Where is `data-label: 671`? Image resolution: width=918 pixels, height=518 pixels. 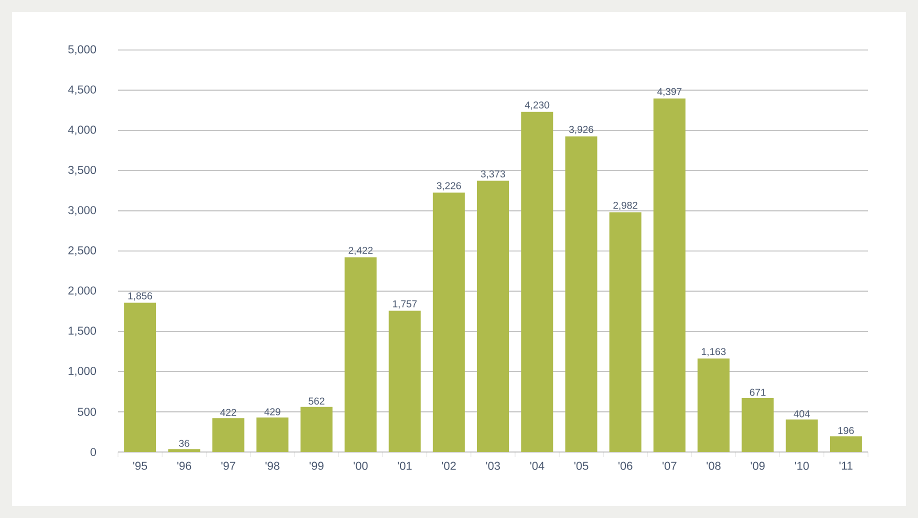
data-label: 671 is located at coordinates (758, 392).